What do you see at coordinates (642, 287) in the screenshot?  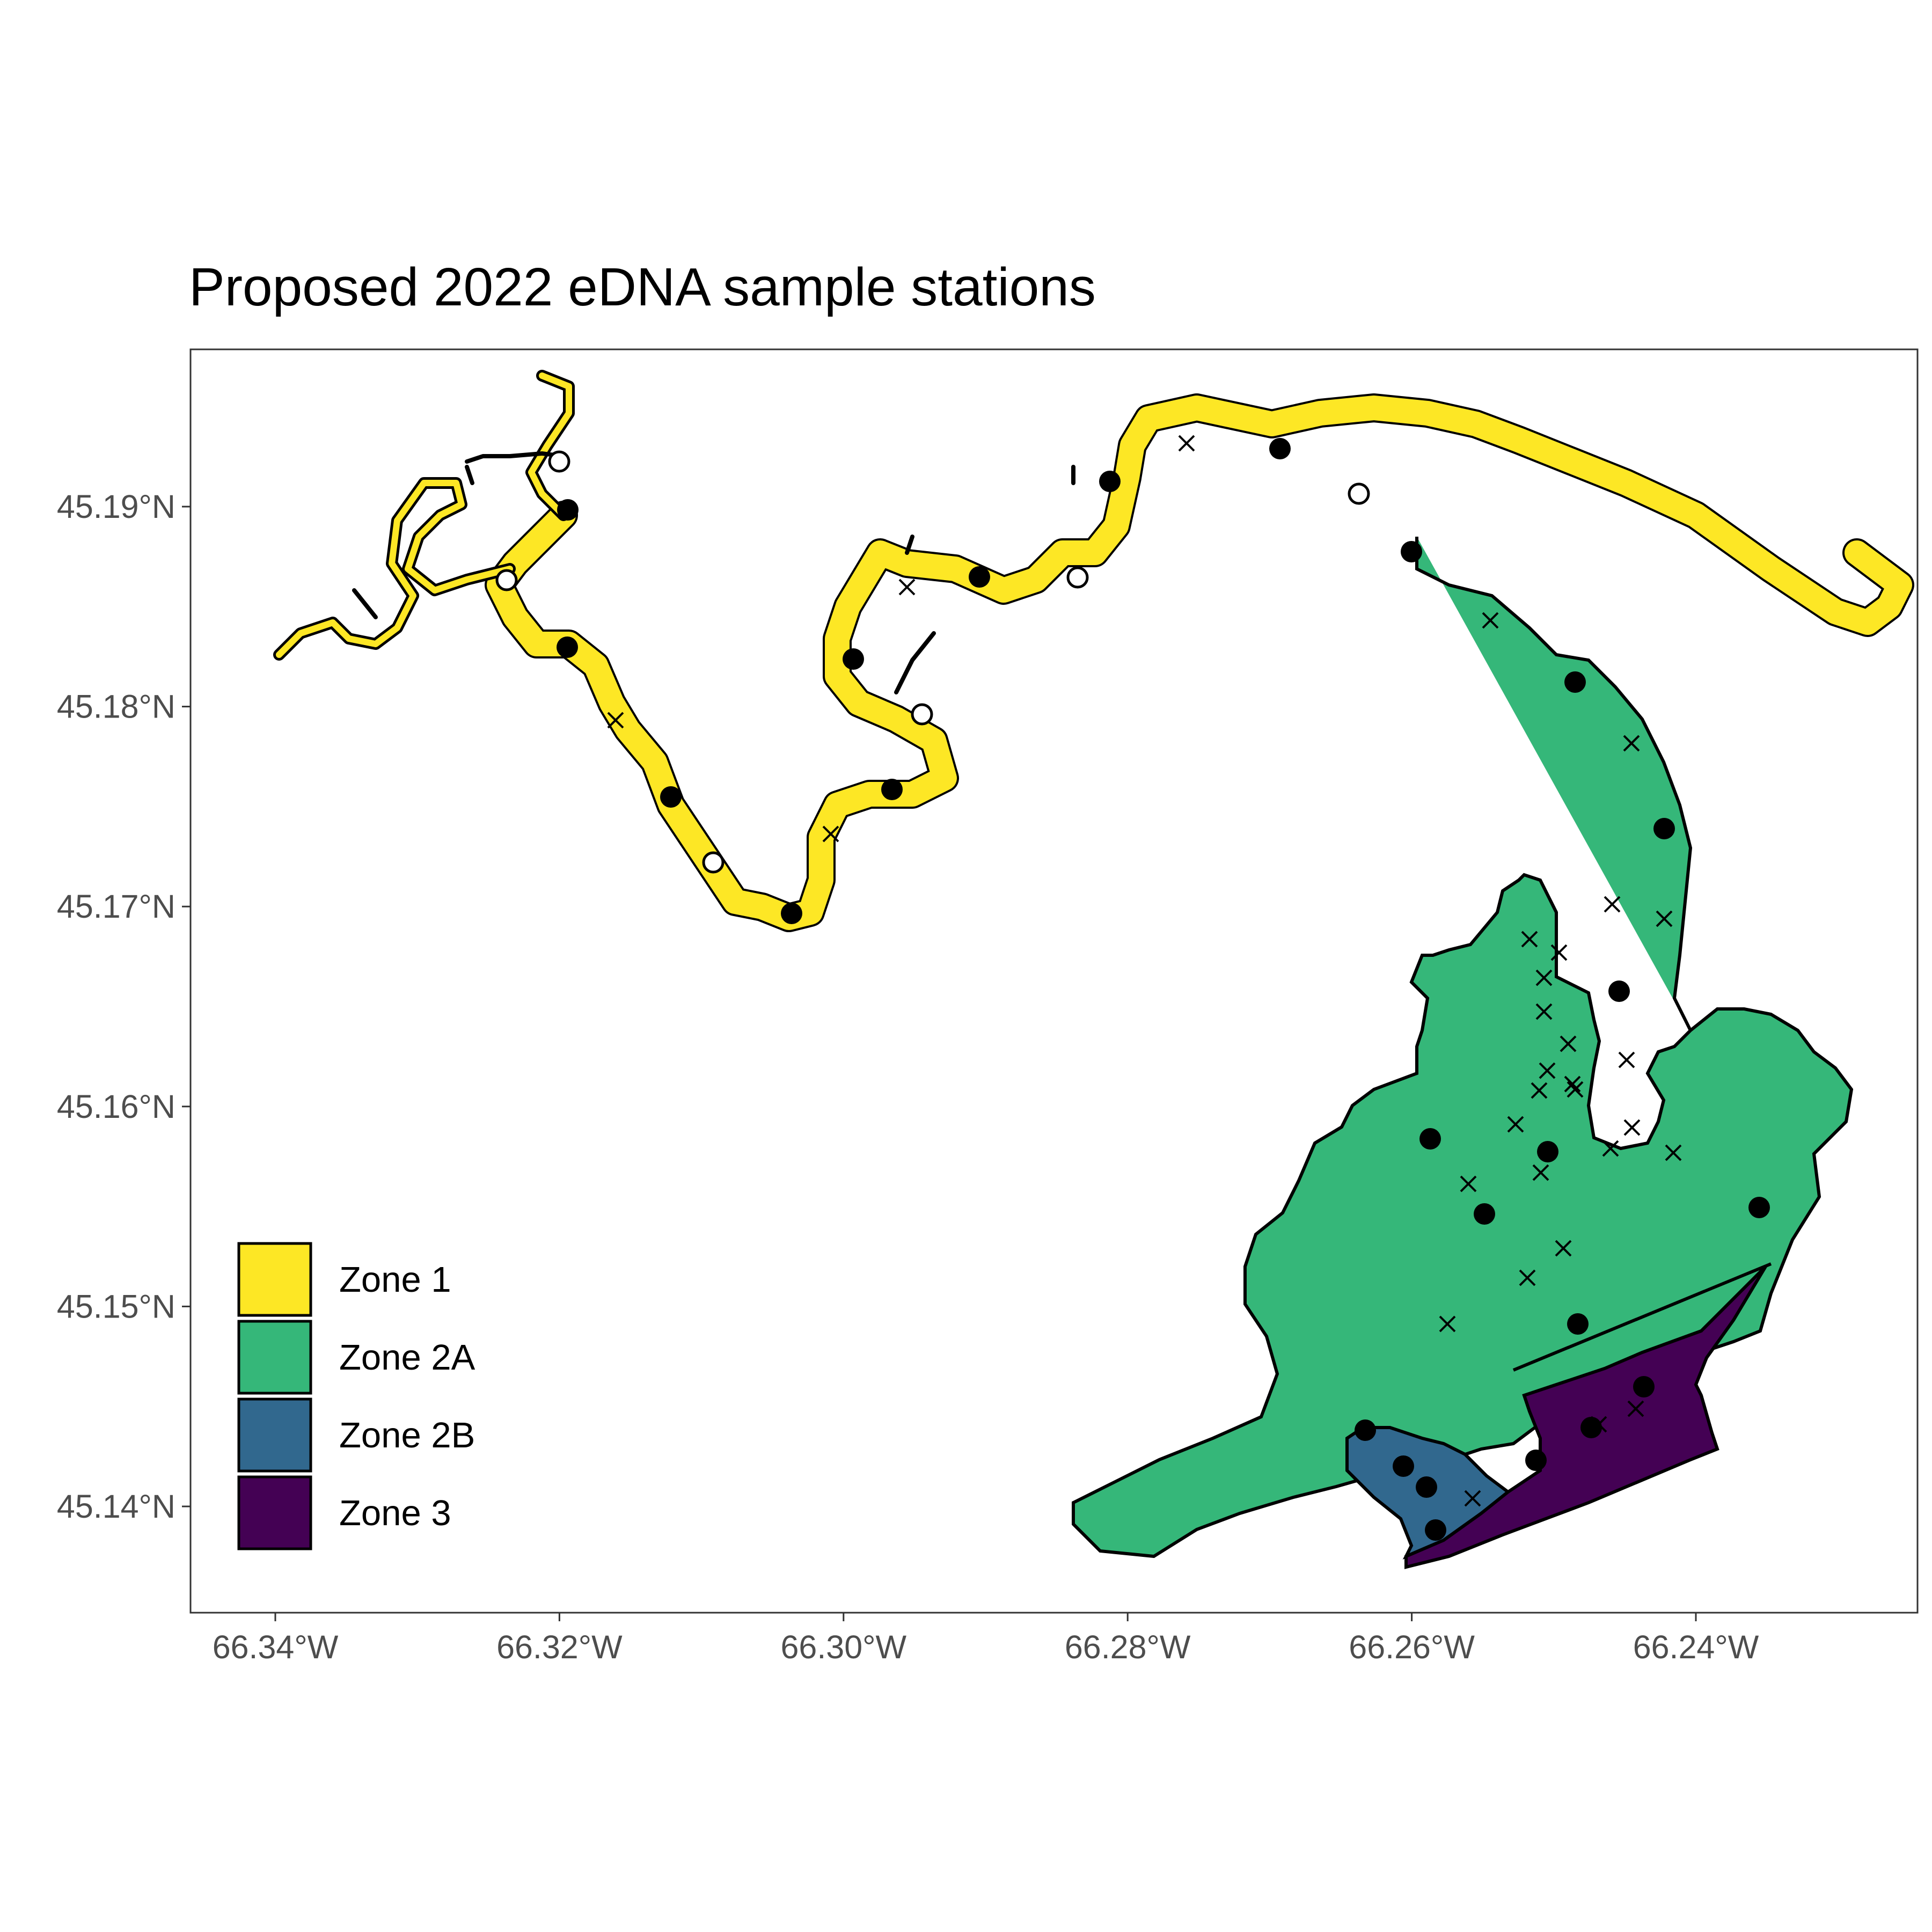 I see `map-title: Proposed 2022 eDNA sample stations` at bounding box center [642, 287].